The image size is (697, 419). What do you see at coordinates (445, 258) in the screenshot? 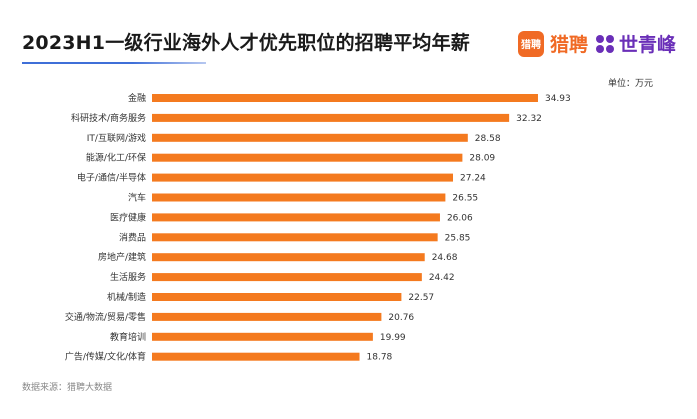
I see `value-label: 24.68` at bounding box center [445, 258].